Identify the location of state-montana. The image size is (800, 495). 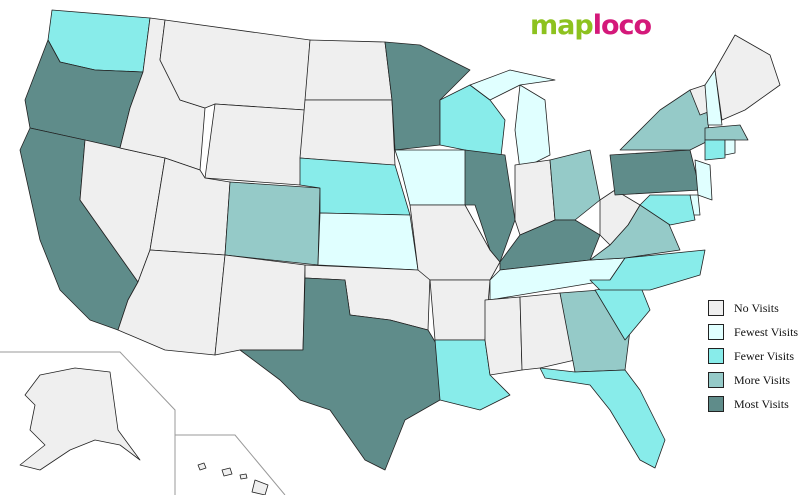
(235, 65).